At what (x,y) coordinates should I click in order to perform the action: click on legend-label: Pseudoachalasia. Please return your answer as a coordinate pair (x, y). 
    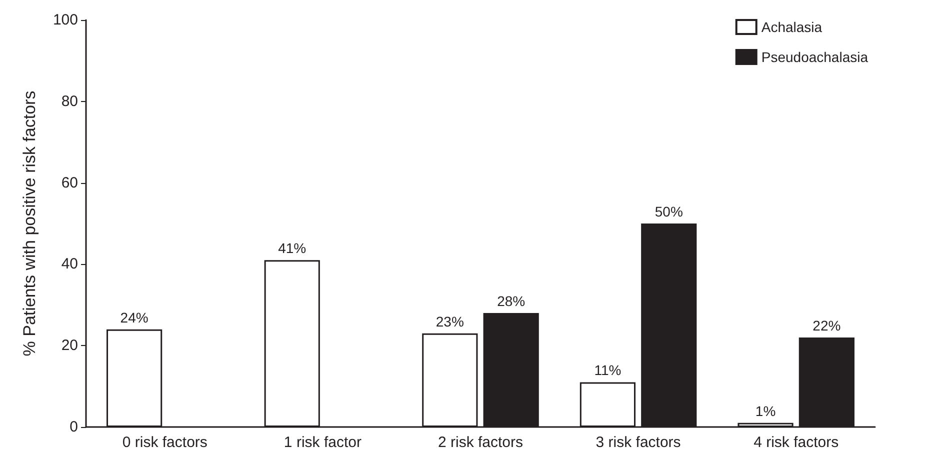
    Looking at the image, I should click on (814, 57).